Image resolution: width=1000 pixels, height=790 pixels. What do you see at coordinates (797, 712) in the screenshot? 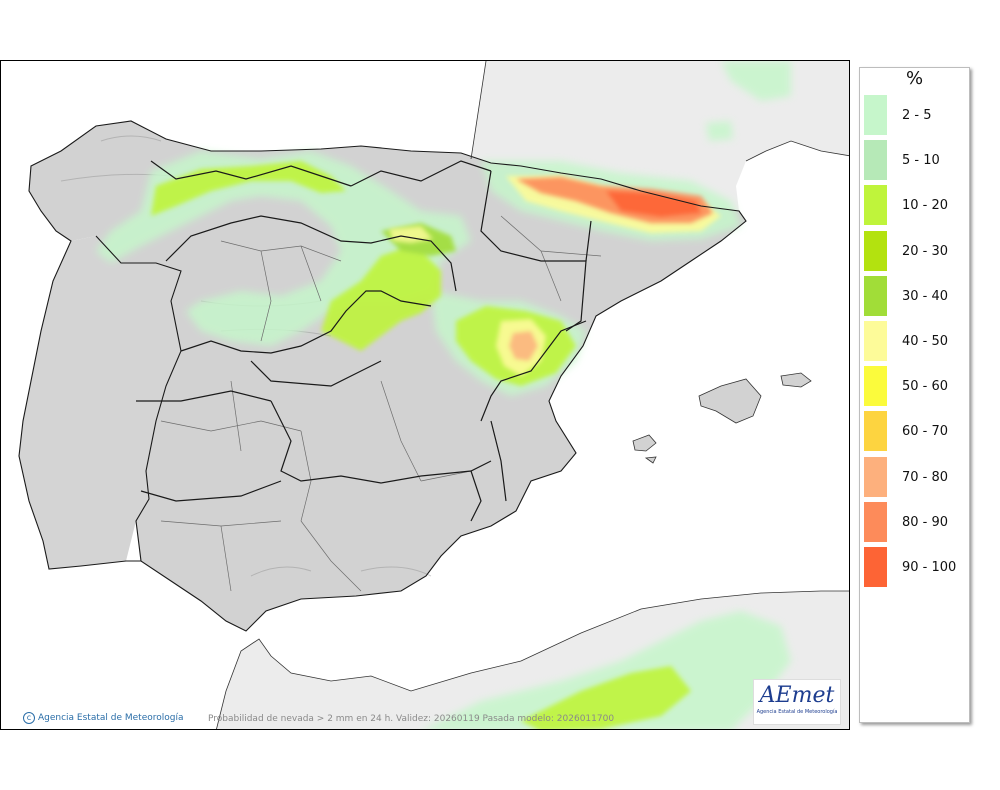
I see `logo-subtitle: Agencia Estatal de Meteorología` at bounding box center [797, 712].